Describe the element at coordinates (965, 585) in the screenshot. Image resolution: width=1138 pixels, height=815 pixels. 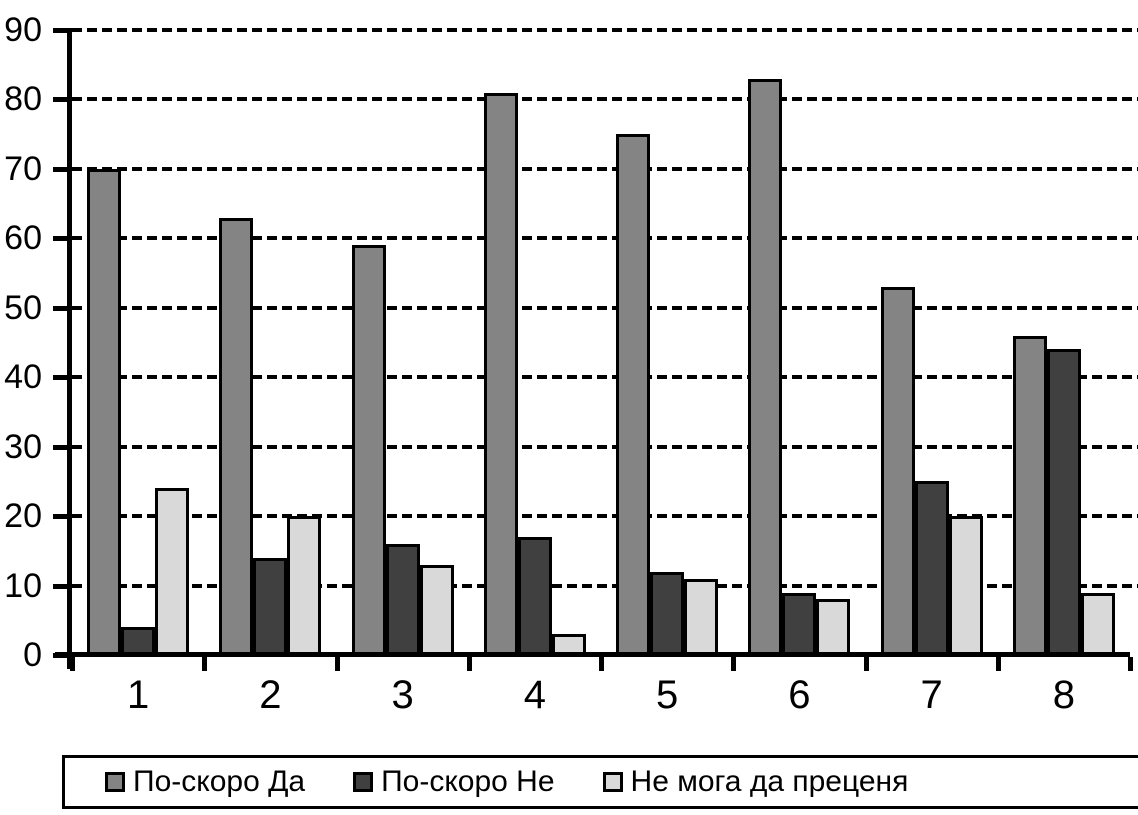
I see `bar-series3-category7` at that location.